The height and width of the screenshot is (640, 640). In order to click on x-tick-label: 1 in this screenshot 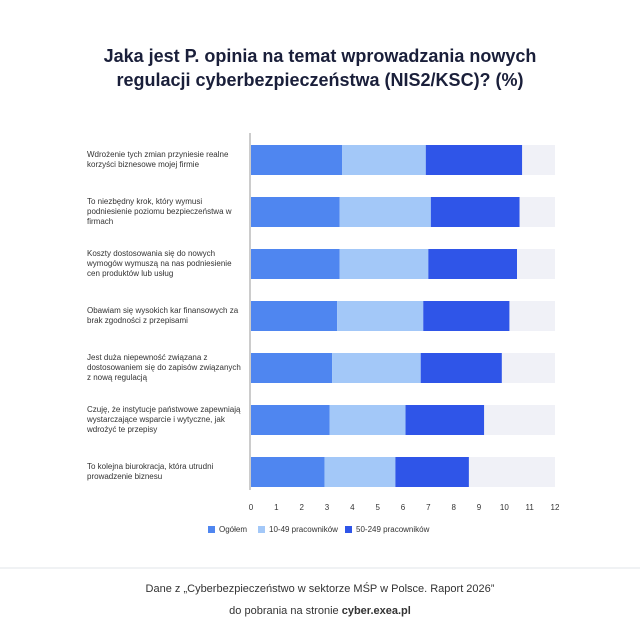, I will do `click(276, 507)`.